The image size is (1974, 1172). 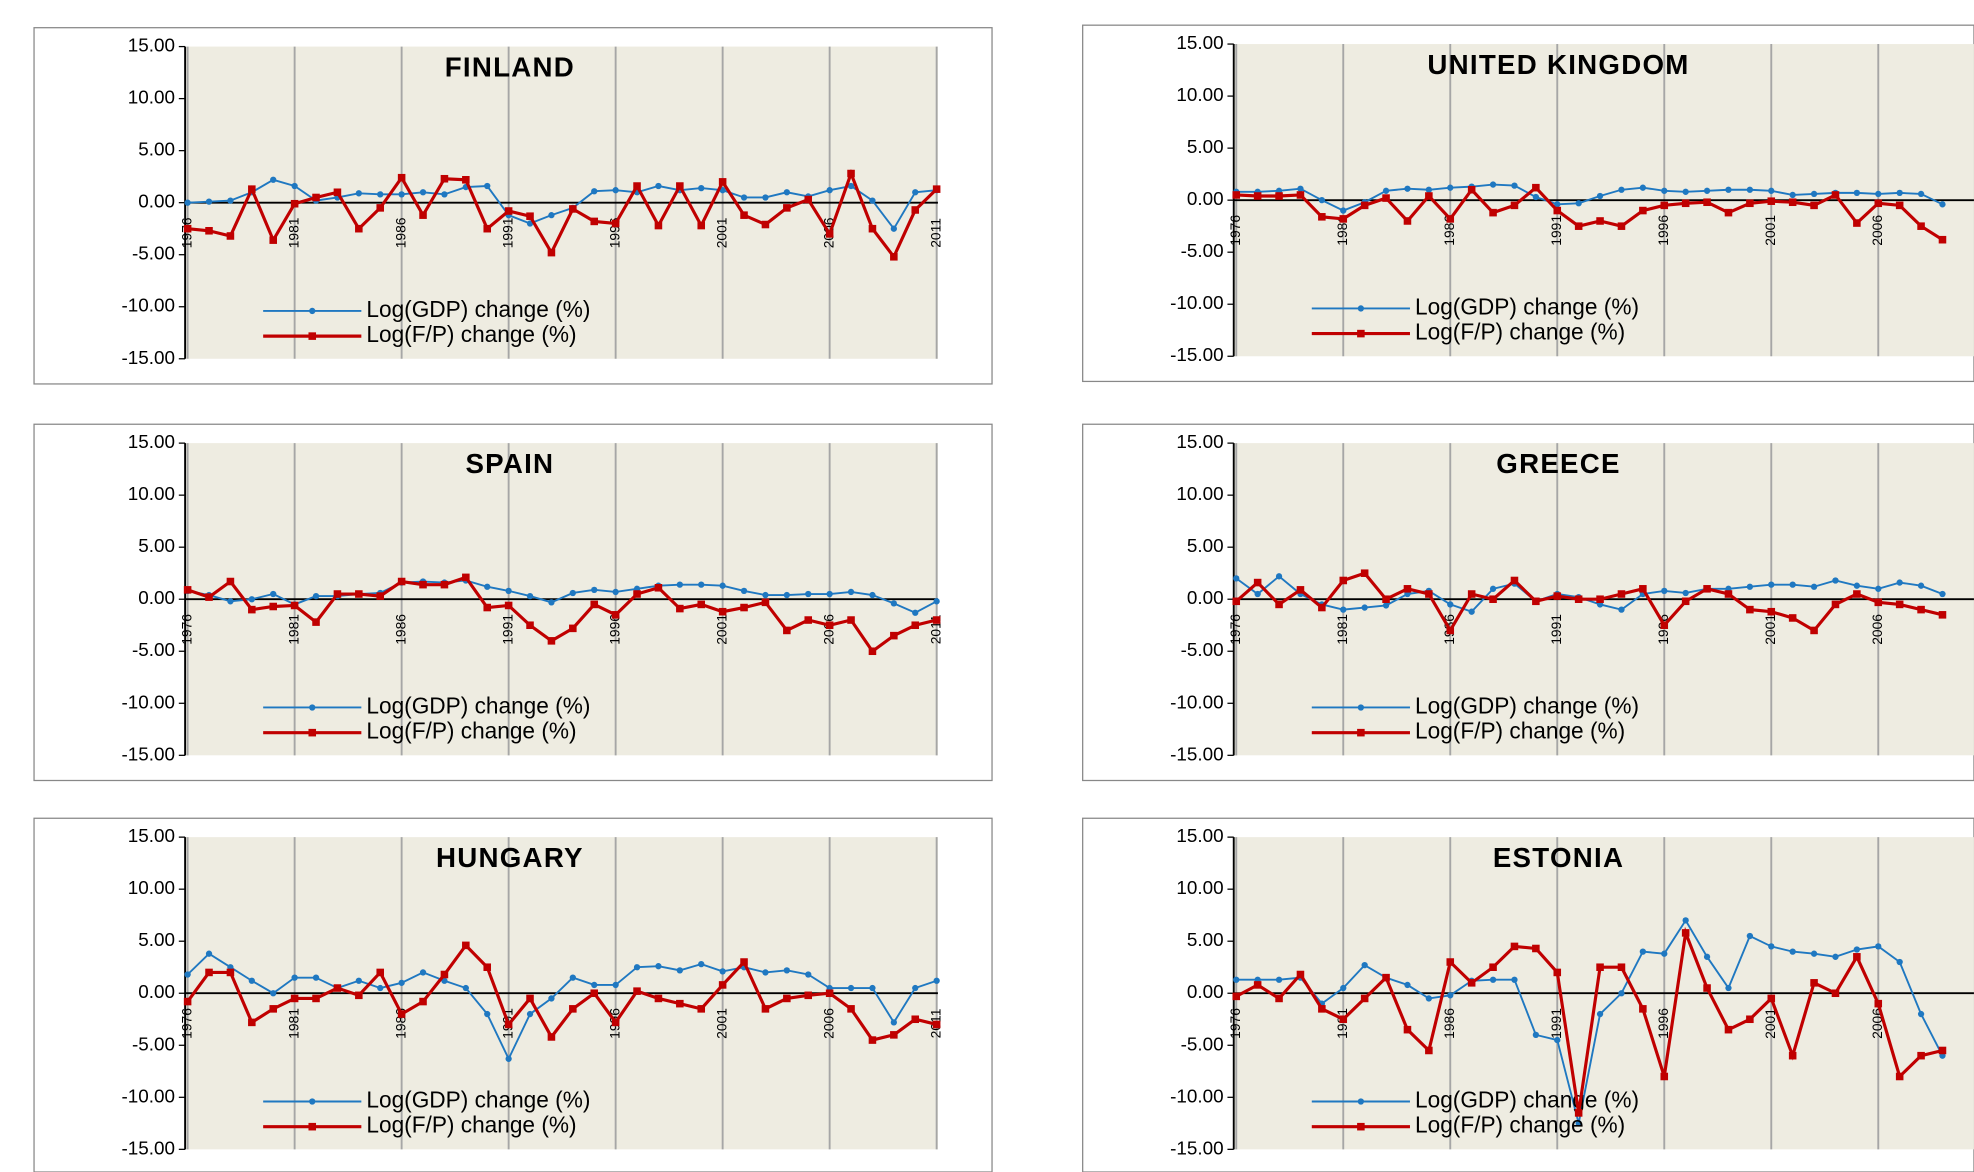 What do you see at coordinates (478, 1099) in the screenshot?
I see `legend-label: Log(GDP) change (%)` at bounding box center [478, 1099].